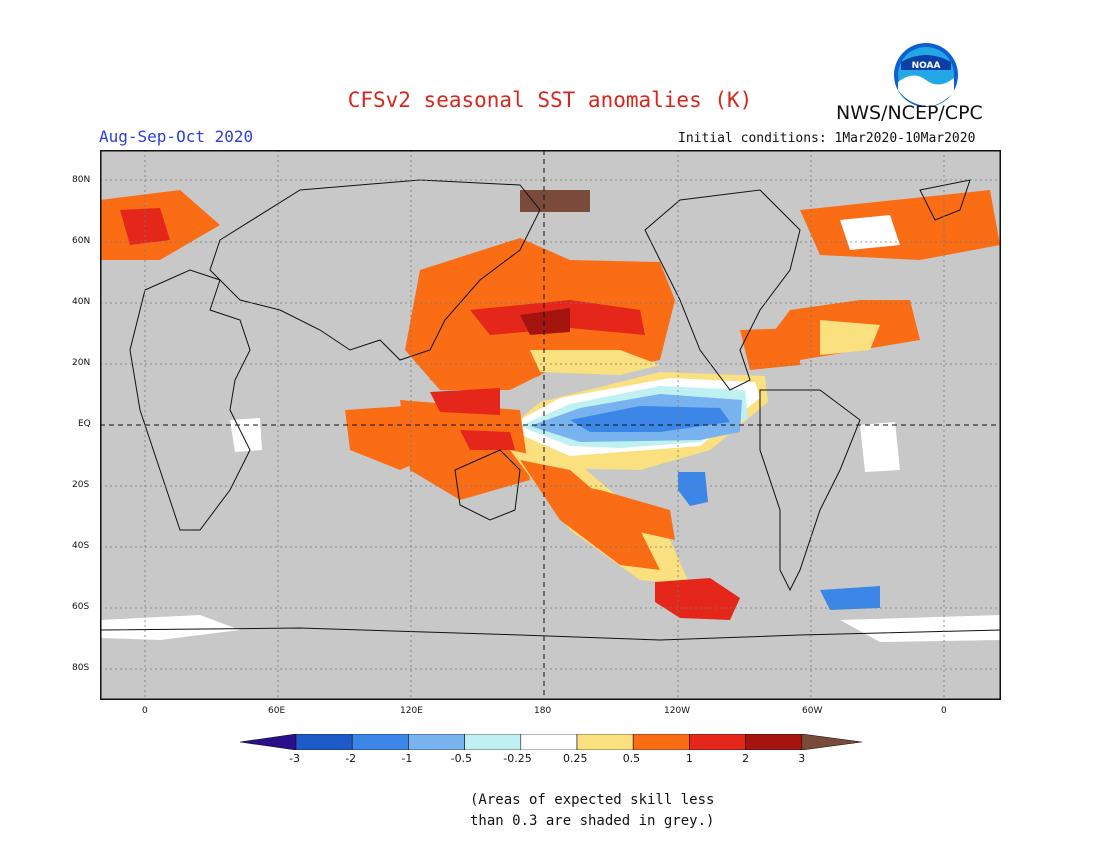  I want to click on lat-label: 40N, so click(81, 302).